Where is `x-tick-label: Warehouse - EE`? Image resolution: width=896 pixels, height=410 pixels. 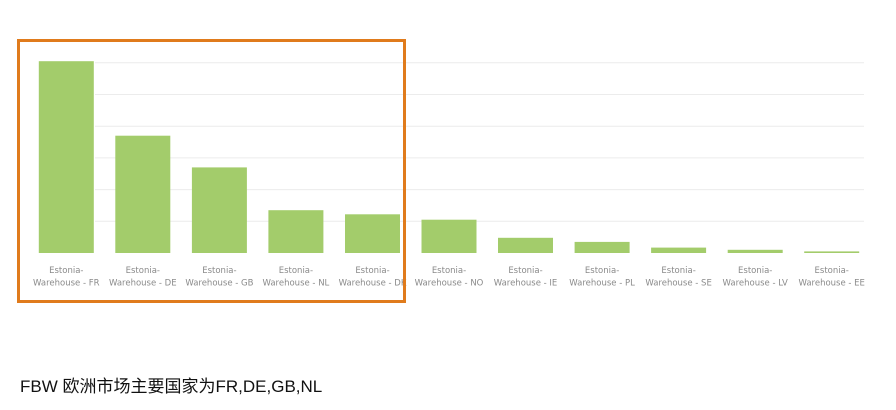 x-tick-label: Warehouse - EE is located at coordinates (831, 284).